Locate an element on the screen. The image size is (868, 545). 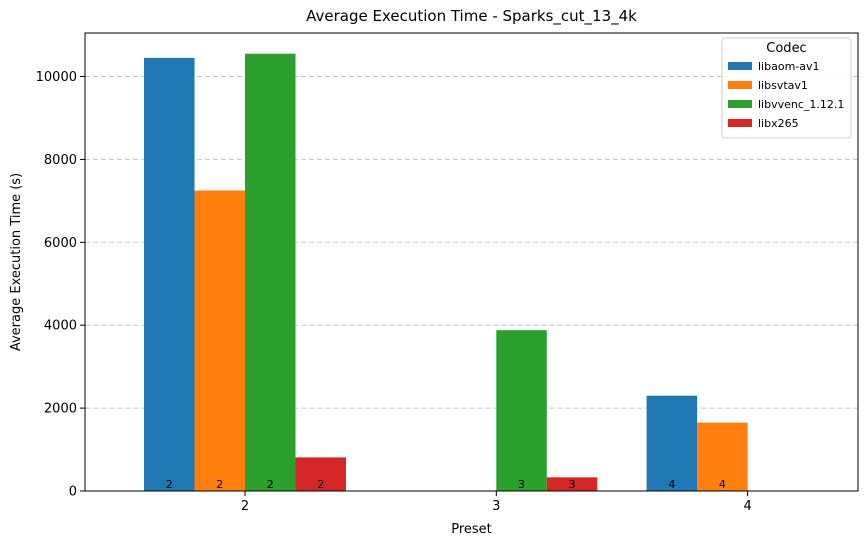
x-axis: 2 3 4 is located at coordinates (496, 502).